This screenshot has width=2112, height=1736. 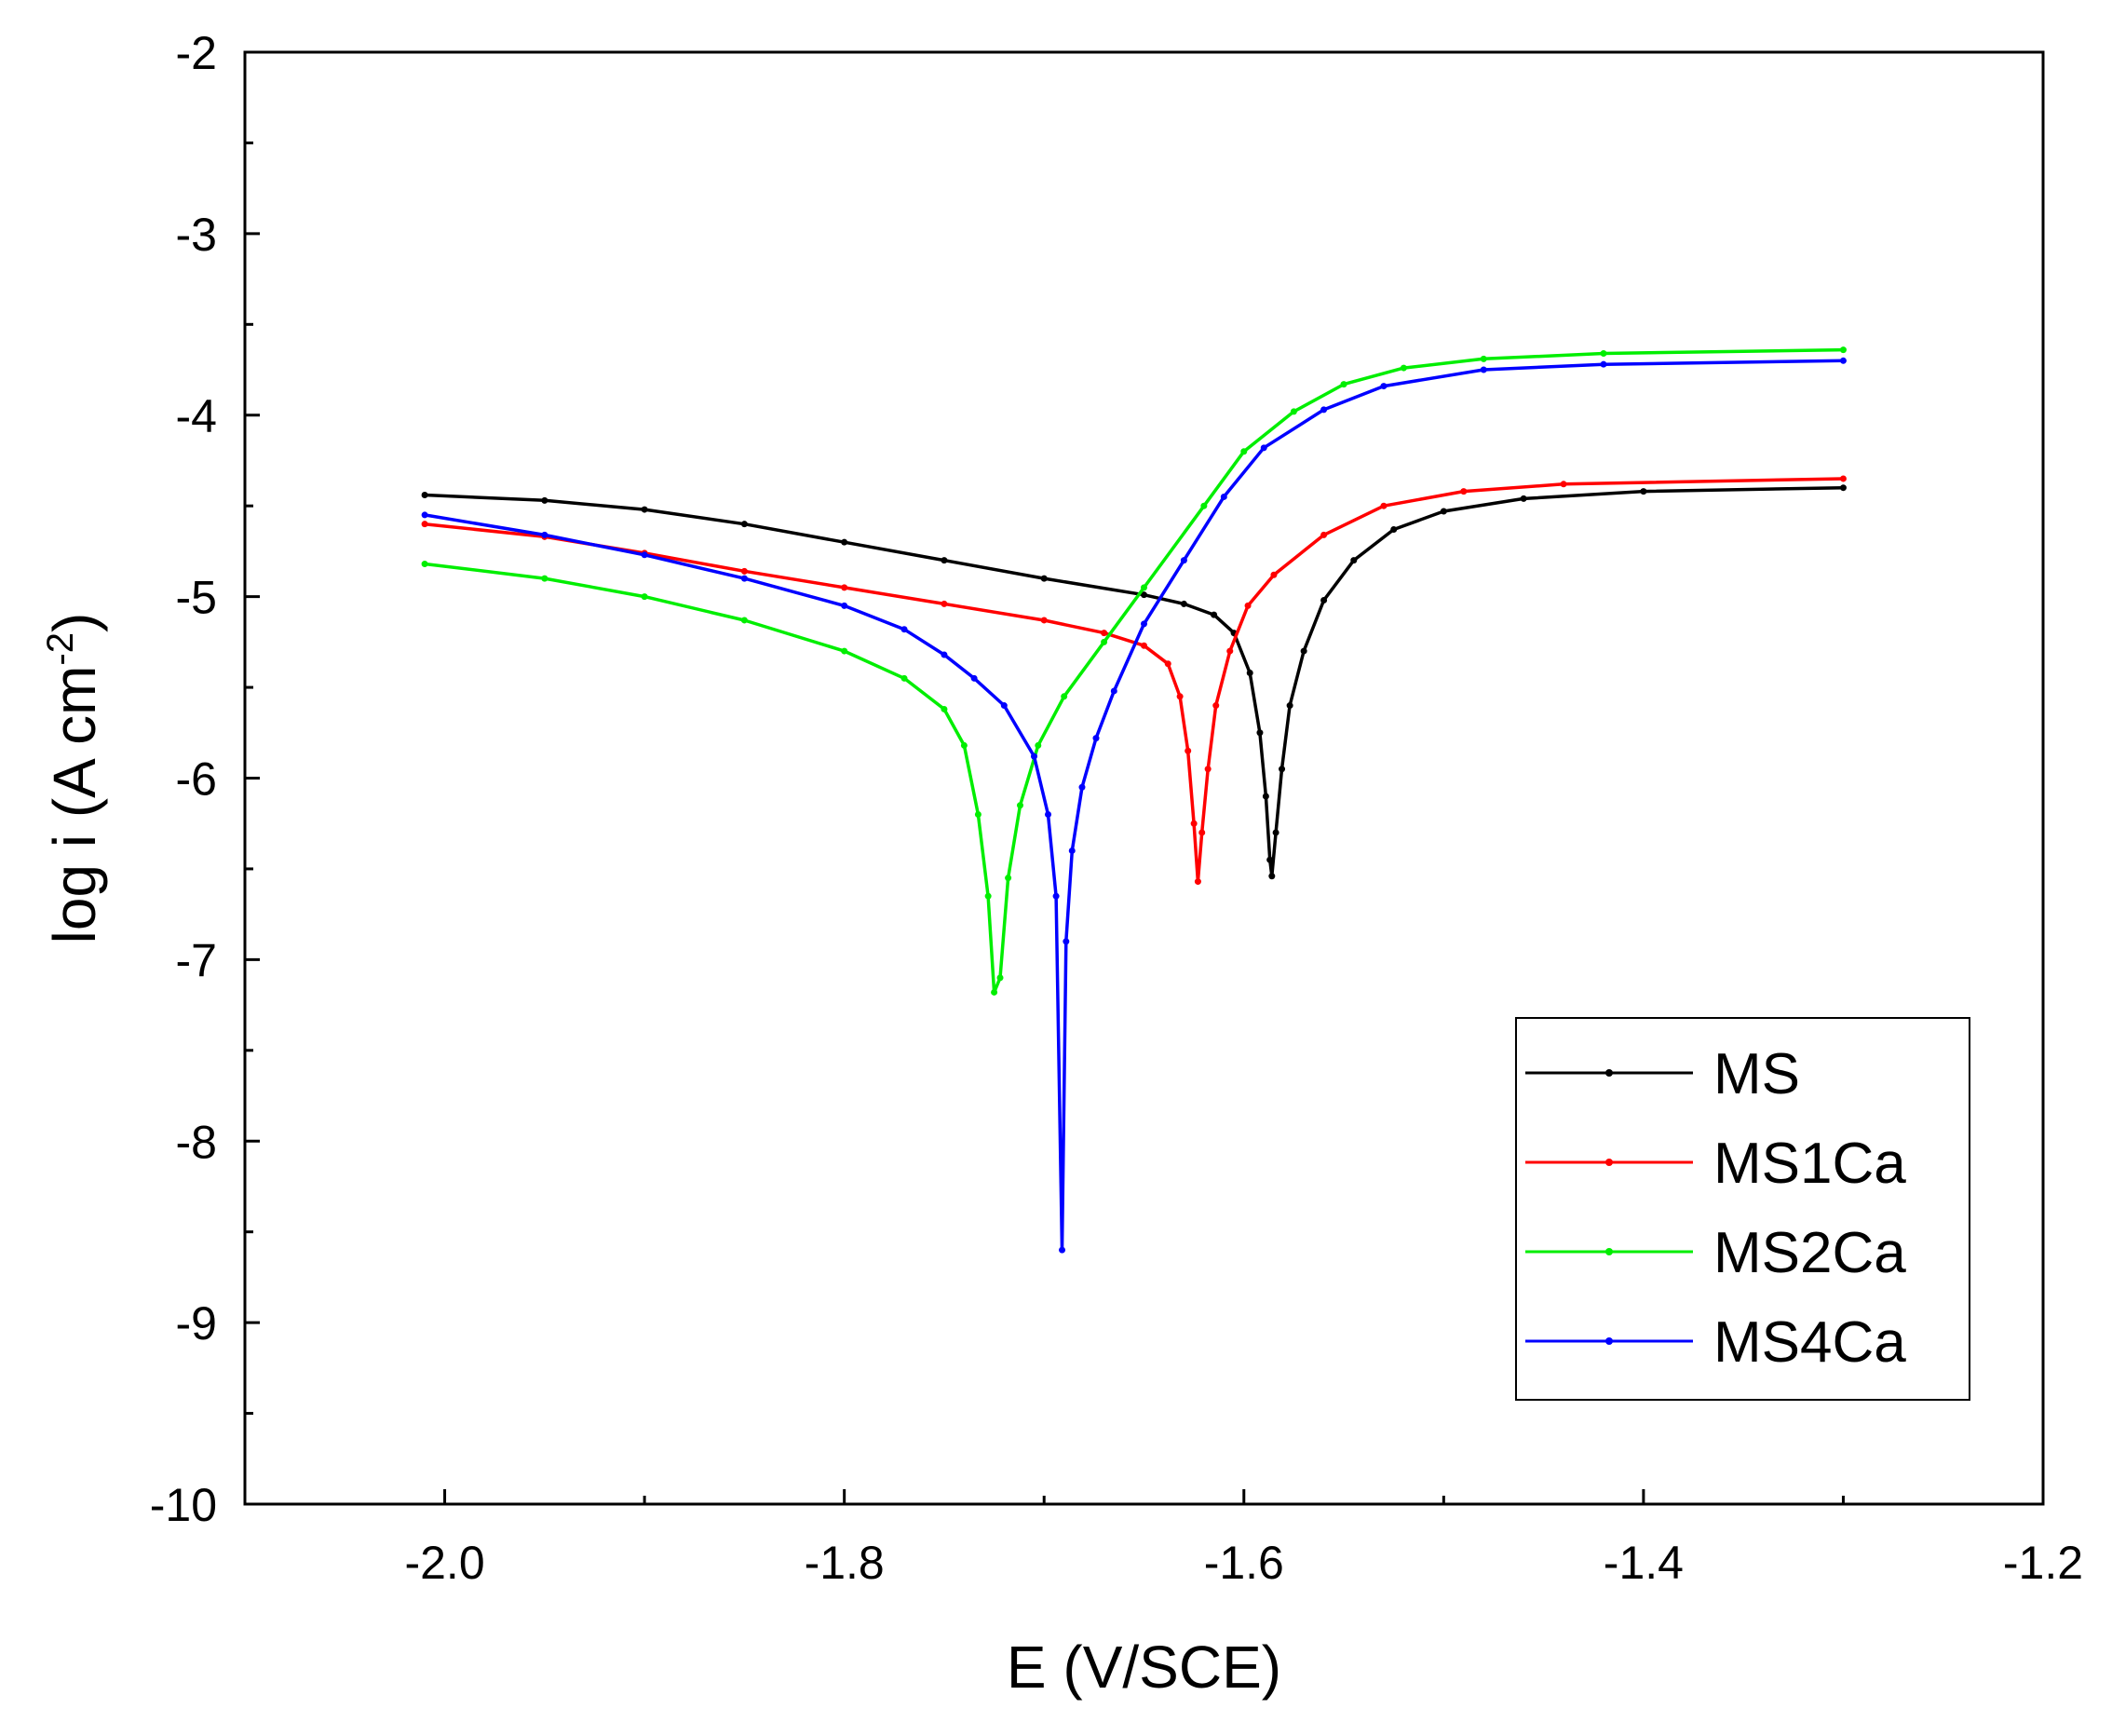 I want to click on legend-box, so click(x=1742, y=1209).